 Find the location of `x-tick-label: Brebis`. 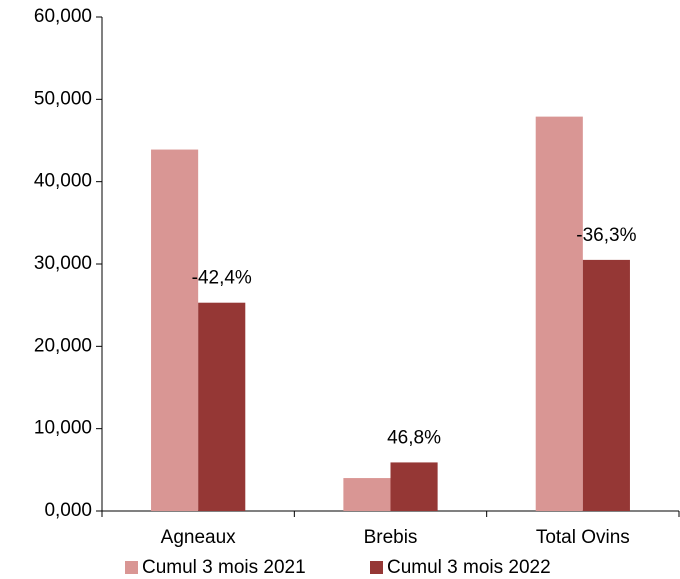

x-tick-label: Brebis is located at coordinates (391, 537).